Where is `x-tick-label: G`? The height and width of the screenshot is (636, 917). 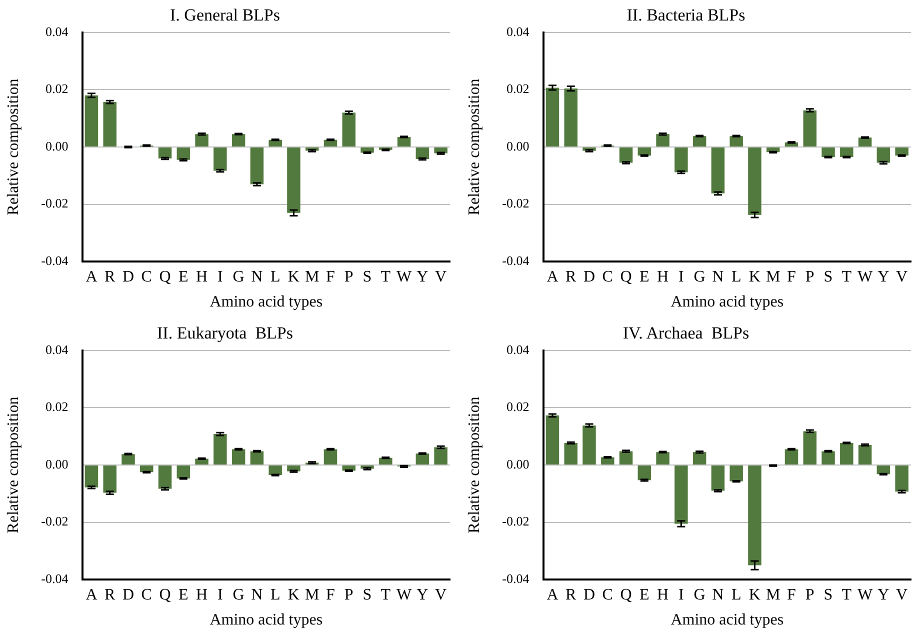
x-tick-label: G is located at coordinates (238, 595).